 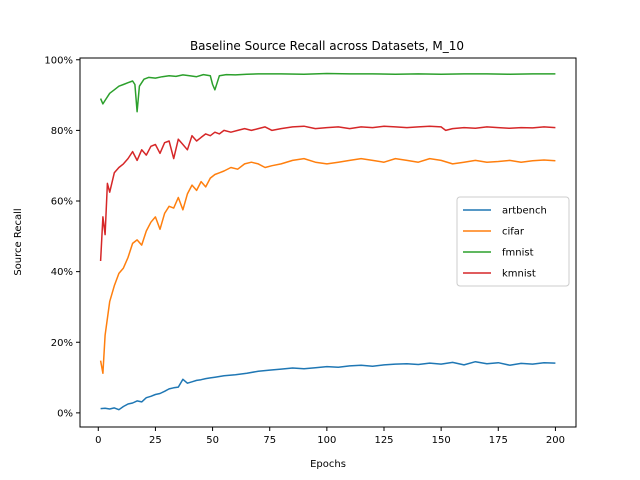 I want to click on x-axis-title: Epochs, so click(x=328, y=464).